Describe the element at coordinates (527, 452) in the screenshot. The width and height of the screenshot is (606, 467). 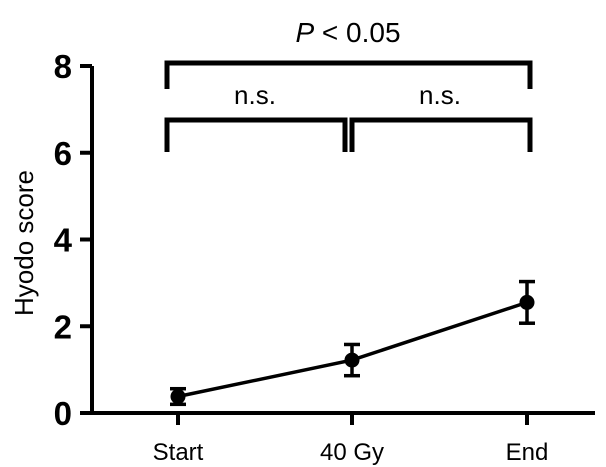
I see `x-tick-label-2: End` at that location.